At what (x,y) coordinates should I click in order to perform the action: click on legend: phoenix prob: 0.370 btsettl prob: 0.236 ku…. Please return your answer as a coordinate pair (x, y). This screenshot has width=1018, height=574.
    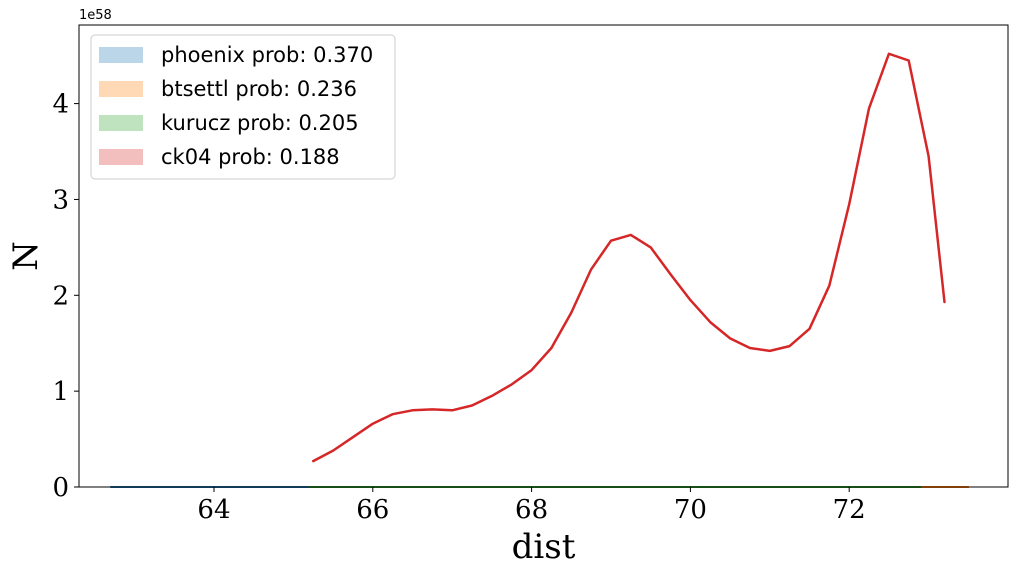
    Looking at the image, I should click on (243, 107).